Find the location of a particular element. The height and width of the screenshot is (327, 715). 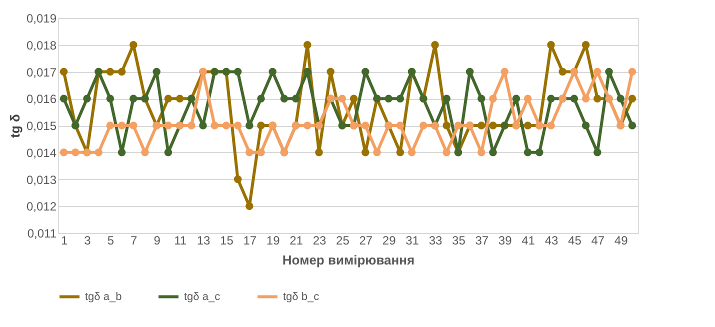

x-tick-label: 41 is located at coordinates (529, 241).